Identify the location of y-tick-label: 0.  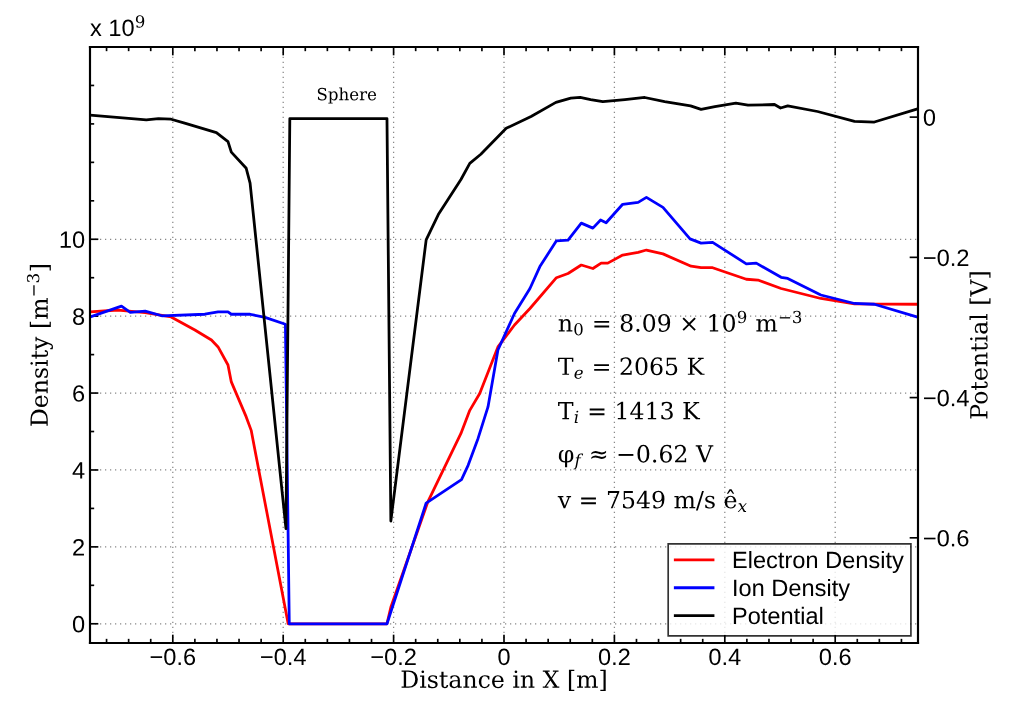
(78, 624).